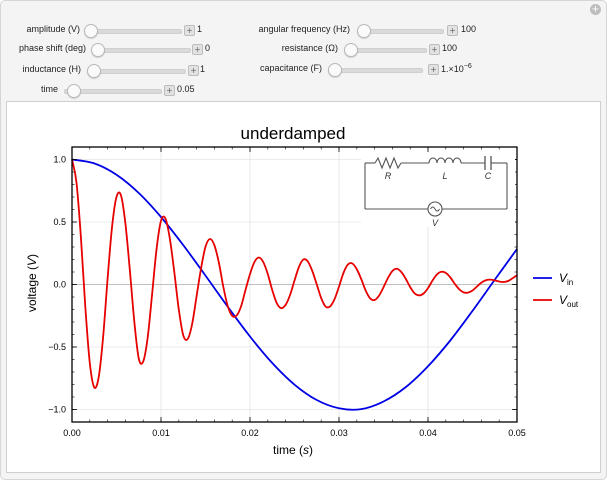 This screenshot has width=607, height=480. What do you see at coordinates (284, 450) in the screenshot?
I see `x-axis-label-text: time` at bounding box center [284, 450].